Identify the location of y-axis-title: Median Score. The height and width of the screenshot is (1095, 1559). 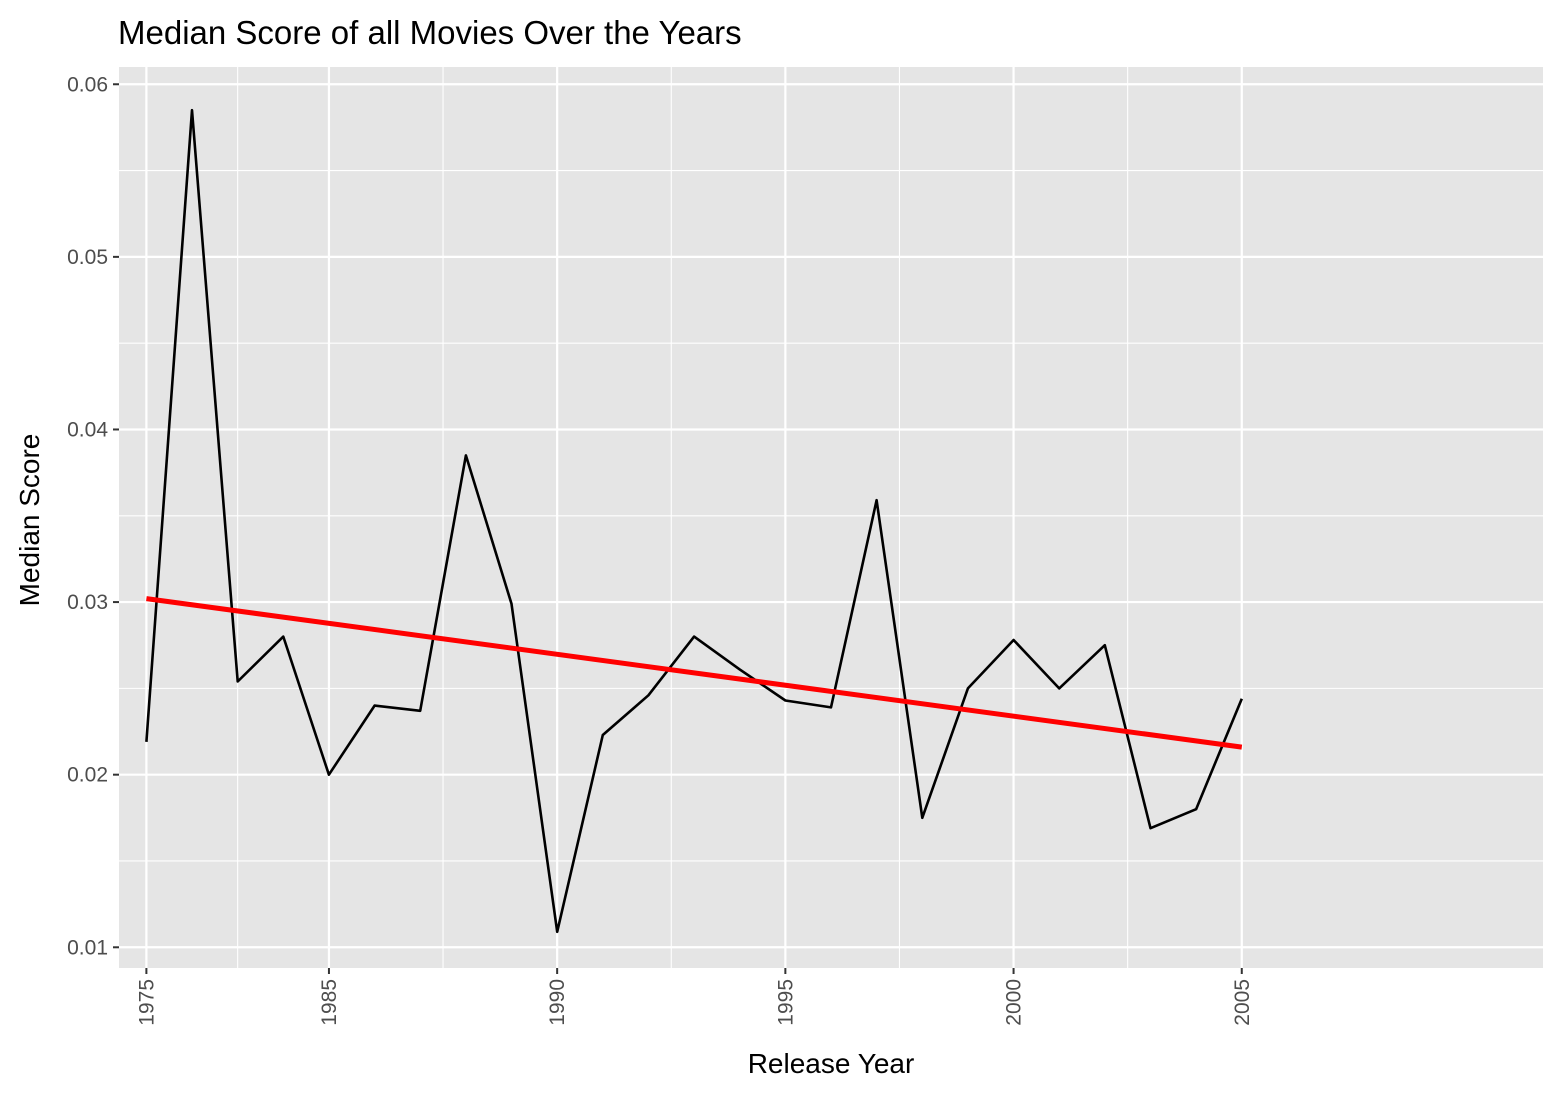
(29, 520).